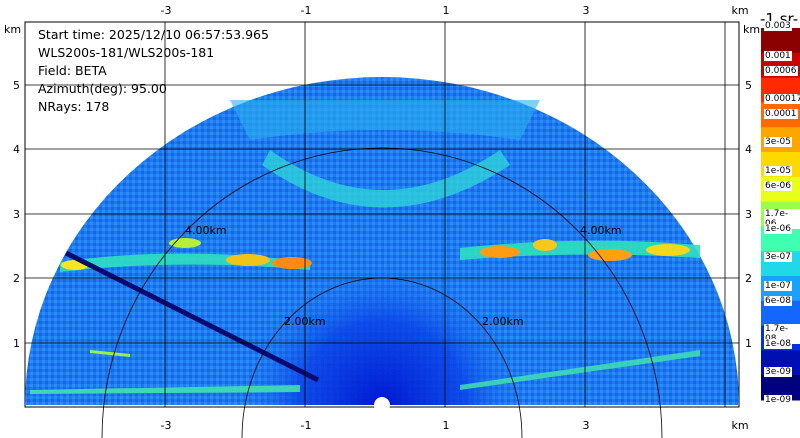 Image resolution: width=800 pixels, height=438 pixels. I want to click on x-tick-bottom: 1, so click(446, 425).